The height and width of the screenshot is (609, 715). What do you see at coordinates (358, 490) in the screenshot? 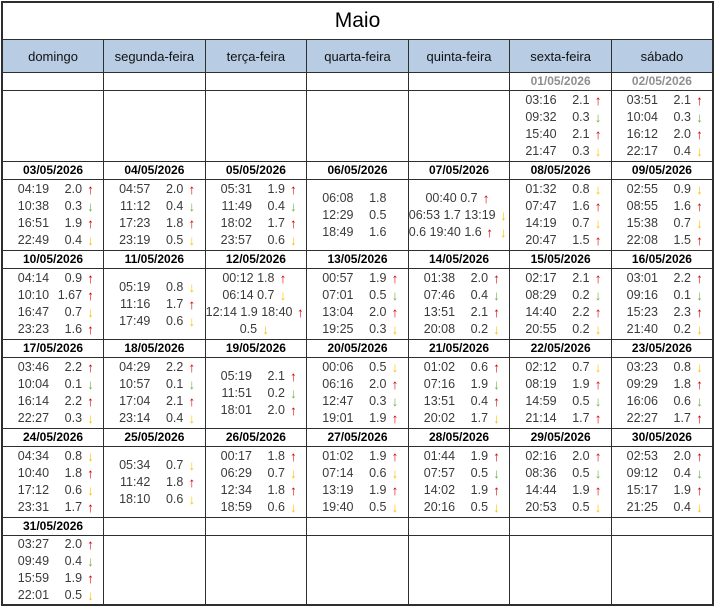
I see `tide-entry: 13:19 1.9 ↑` at bounding box center [358, 490].